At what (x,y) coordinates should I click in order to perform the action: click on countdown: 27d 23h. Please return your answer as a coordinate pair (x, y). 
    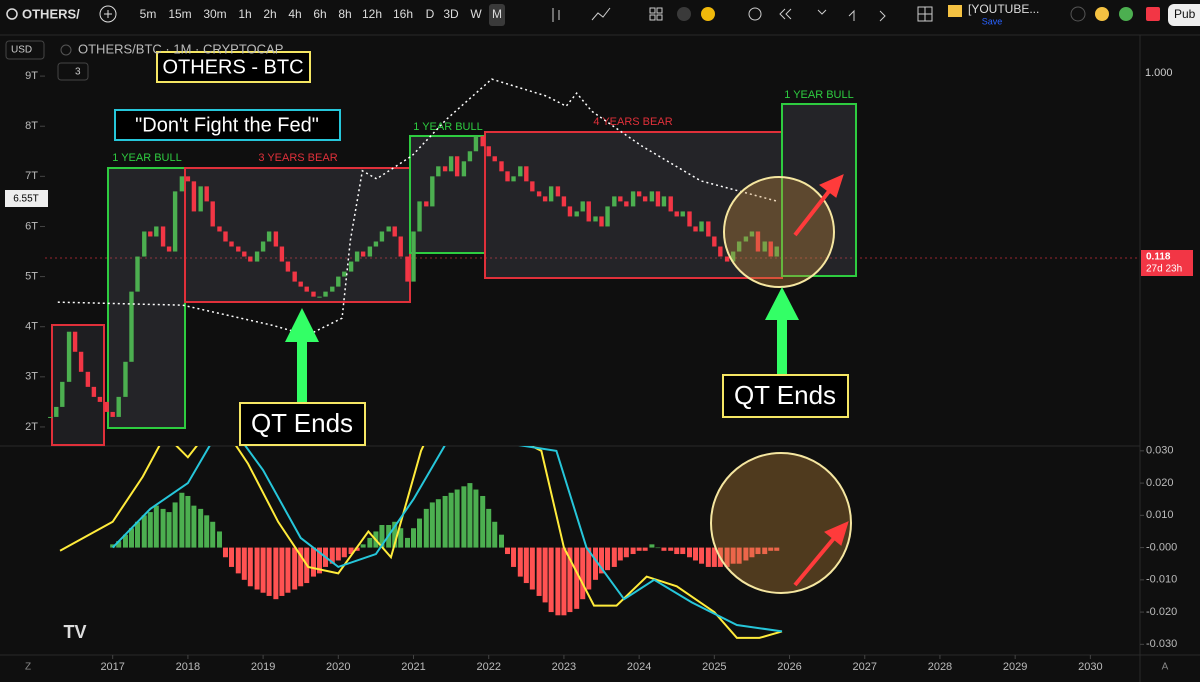
    Looking at the image, I should click on (1164, 269).